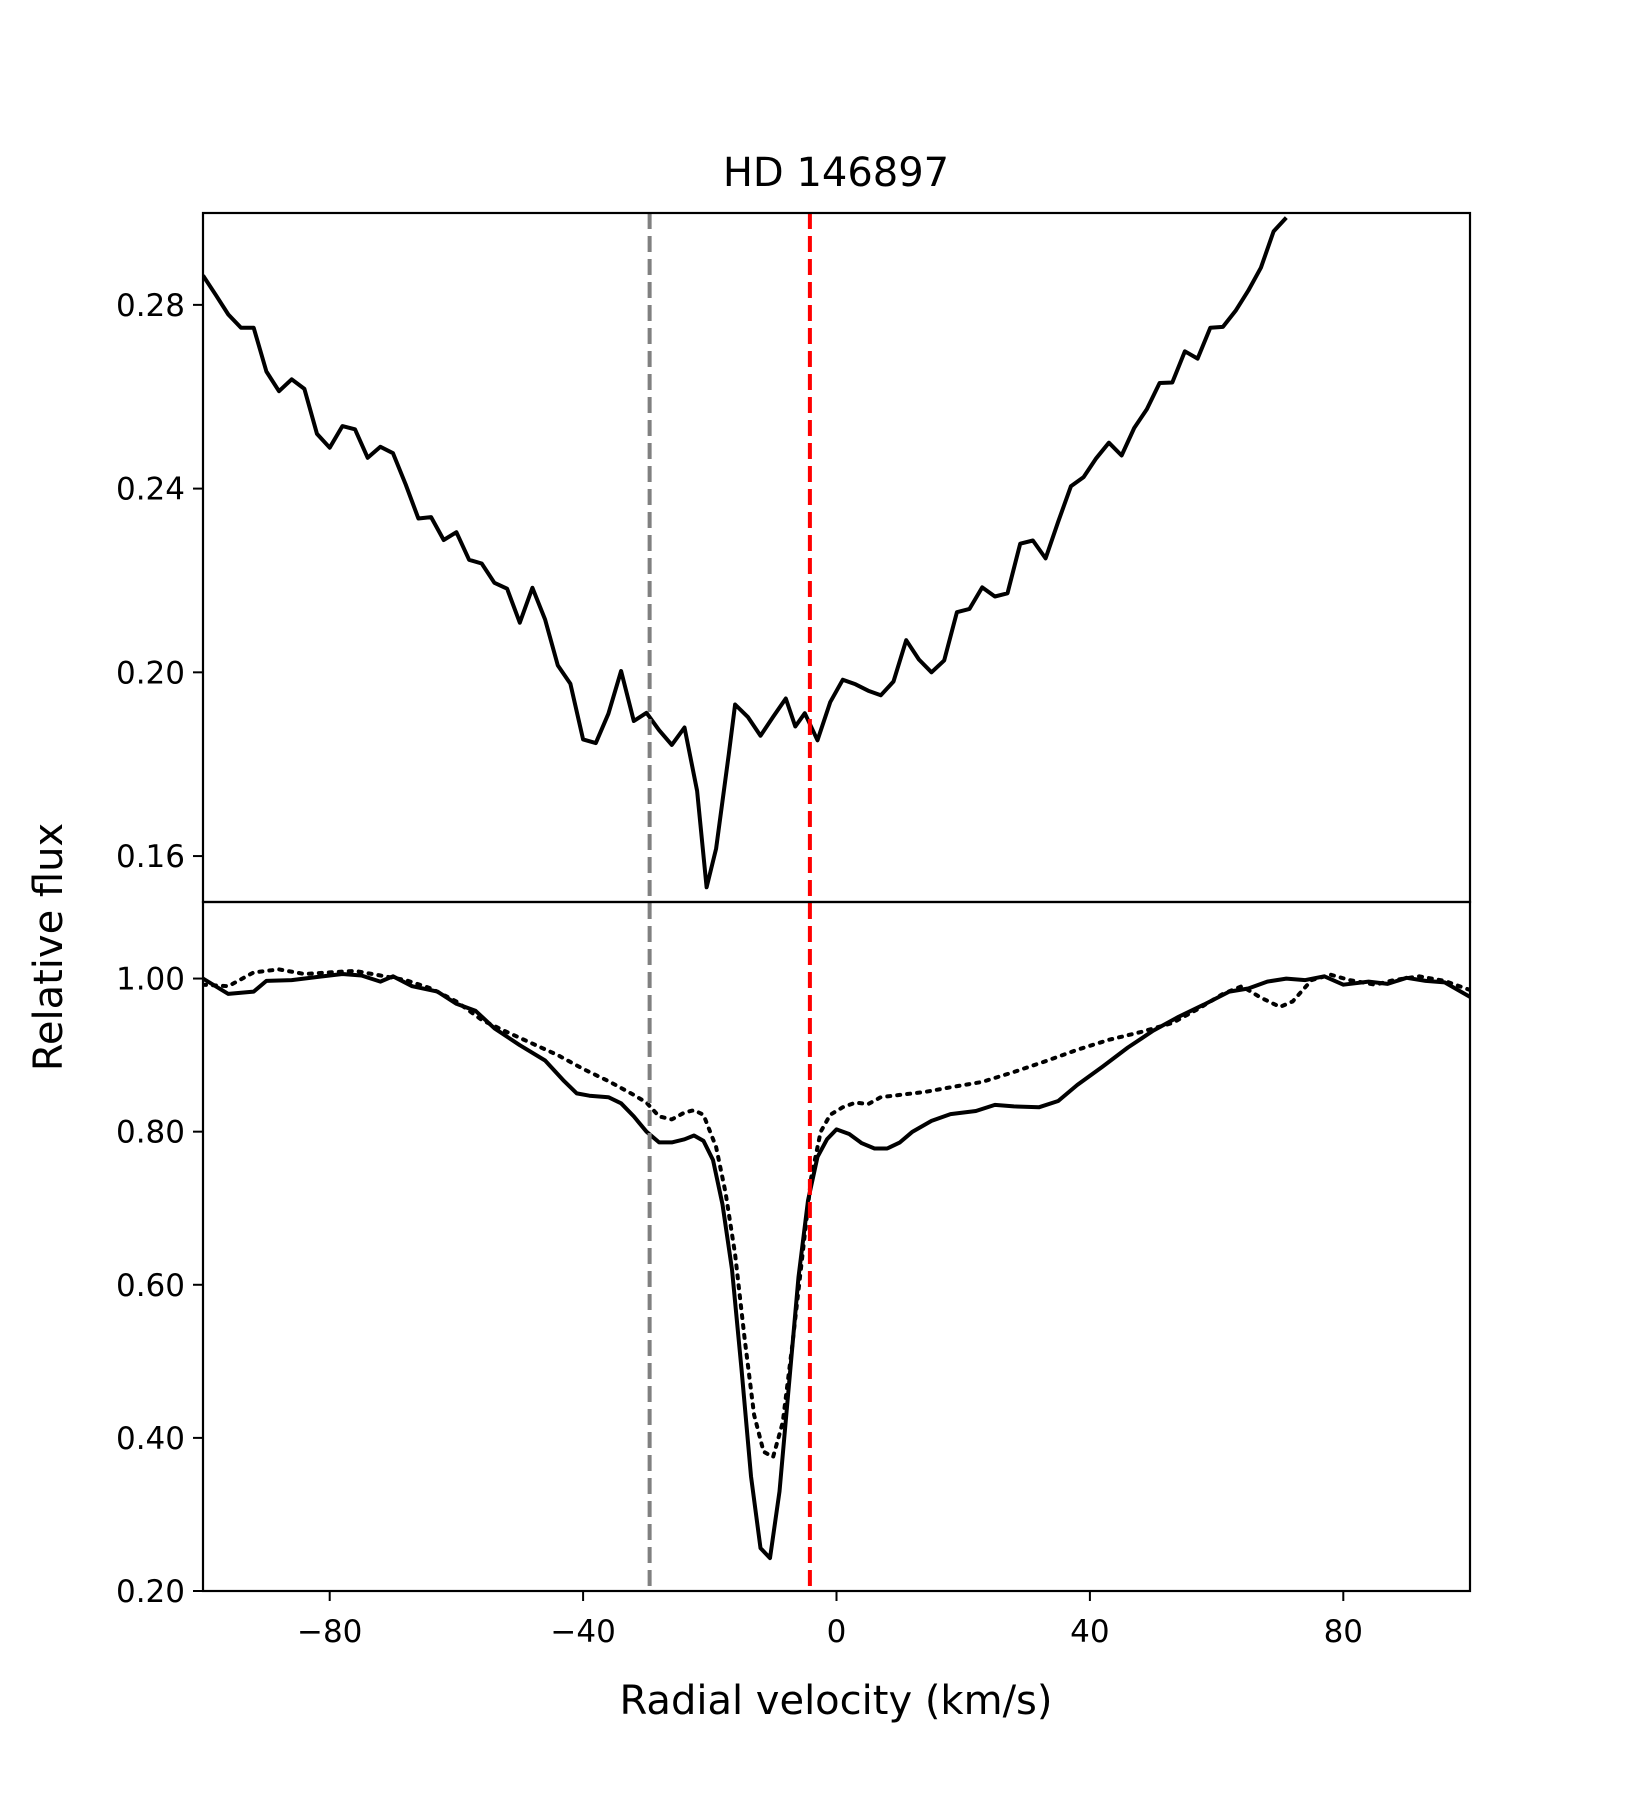 This screenshot has height=1800, width=1650. I want to click on x-tick-label: 0, so click(837, 1632).